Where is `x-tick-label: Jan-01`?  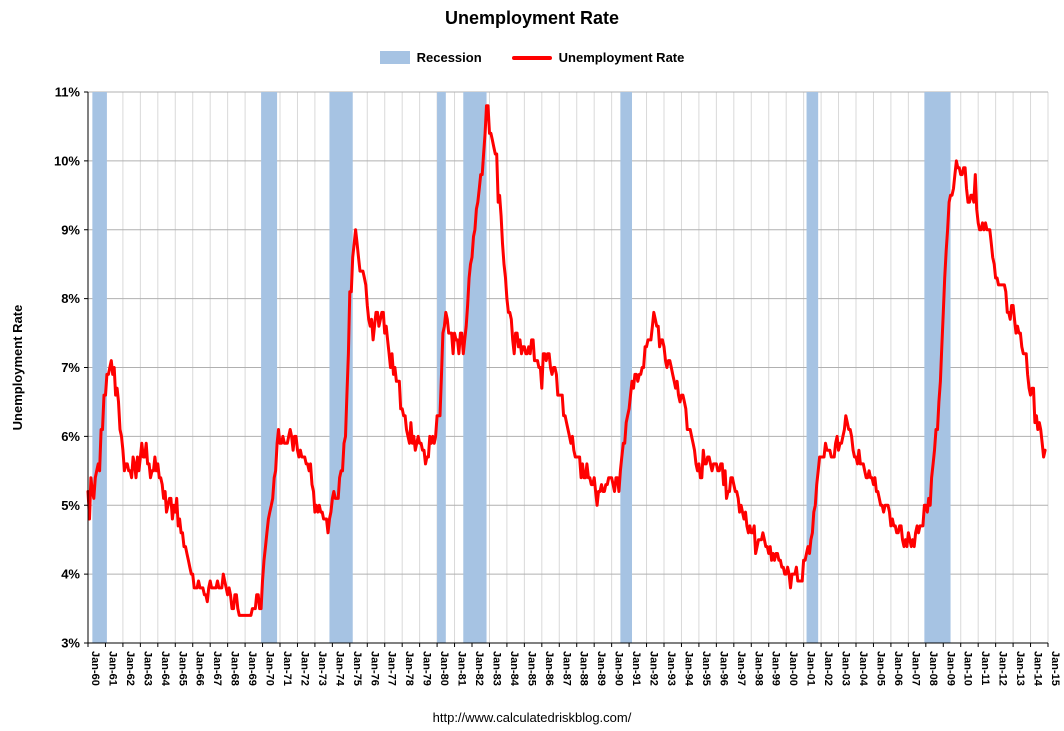 x-tick-label: Jan-01 is located at coordinates (811, 668).